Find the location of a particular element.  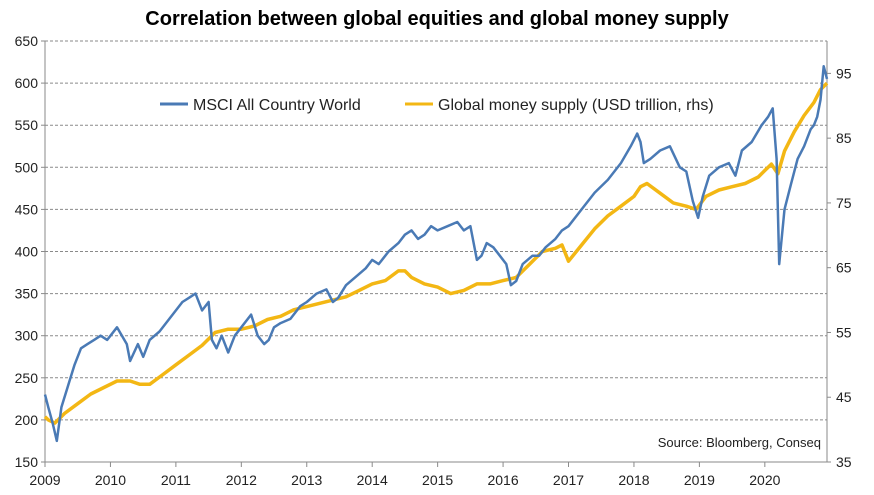

y-left-label-400: 400 is located at coordinates (27, 252).